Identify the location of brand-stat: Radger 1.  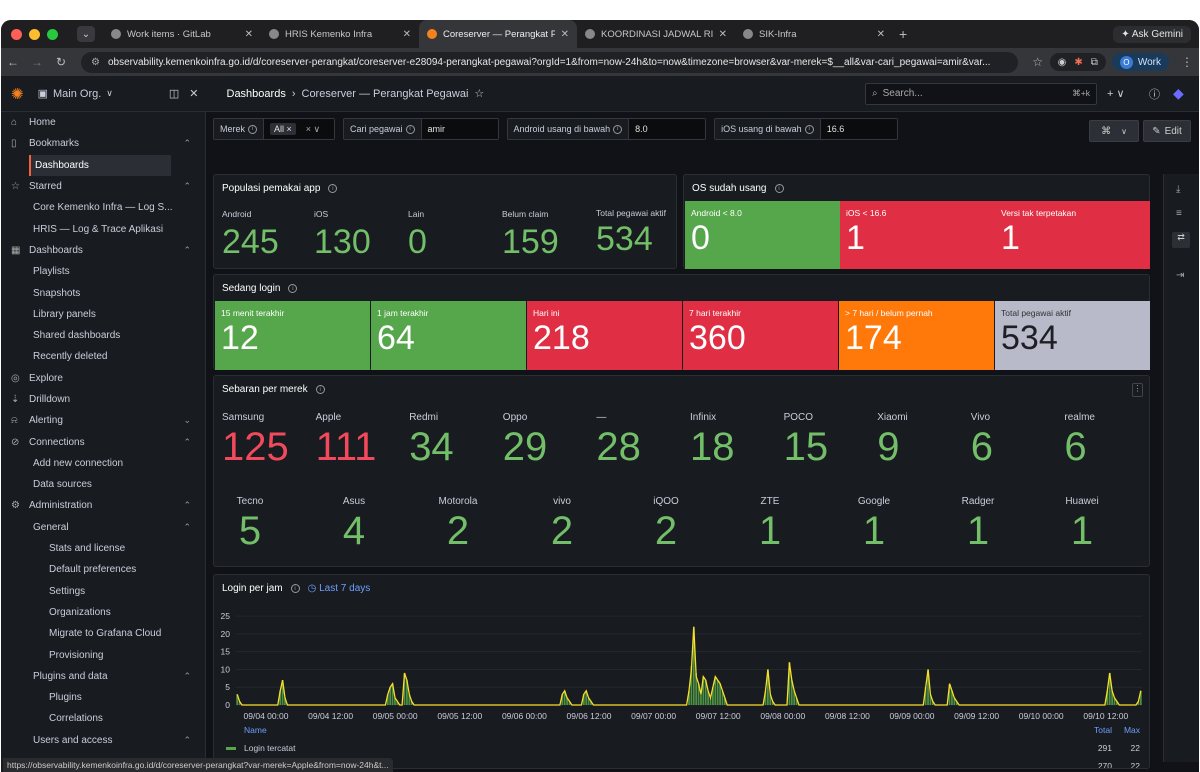
(978, 524).